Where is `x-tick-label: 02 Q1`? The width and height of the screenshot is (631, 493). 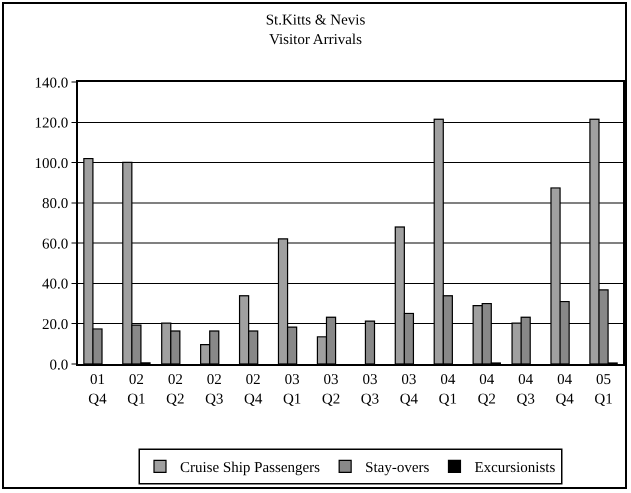 x-tick-label: 02 Q1 is located at coordinates (136, 390).